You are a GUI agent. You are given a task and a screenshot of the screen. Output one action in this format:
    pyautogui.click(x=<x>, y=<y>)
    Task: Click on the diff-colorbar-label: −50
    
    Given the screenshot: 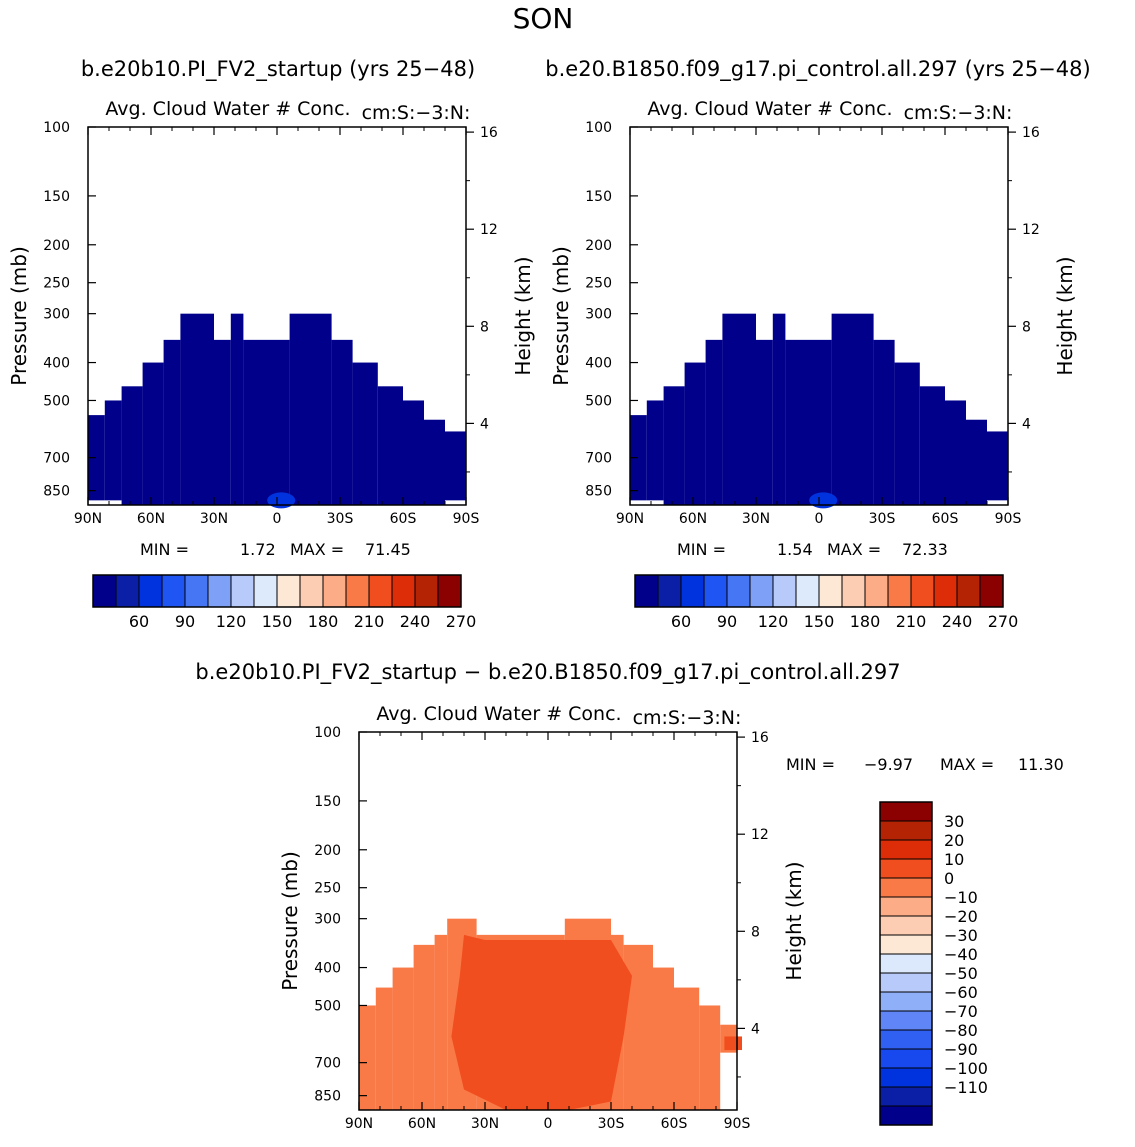 What is the action you would take?
    pyautogui.click(x=961, y=973)
    